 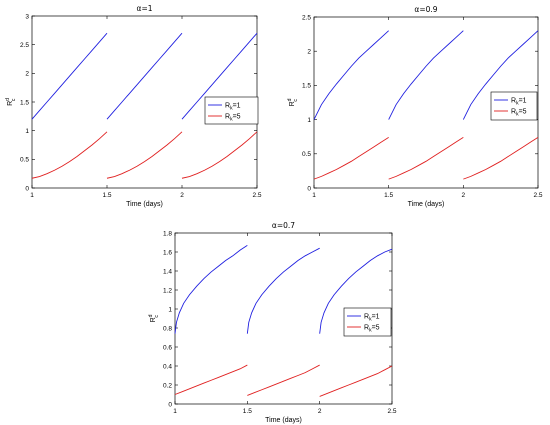 What do you see at coordinates (167, 328) in the screenshot?
I see `y-tick-label: 0.8` at bounding box center [167, 328].